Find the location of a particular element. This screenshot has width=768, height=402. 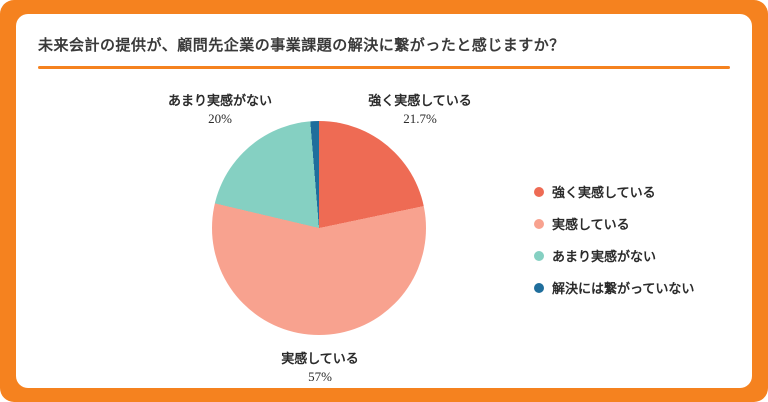

legend-item-0: 強く実感している is located at coordinates (614, 191).